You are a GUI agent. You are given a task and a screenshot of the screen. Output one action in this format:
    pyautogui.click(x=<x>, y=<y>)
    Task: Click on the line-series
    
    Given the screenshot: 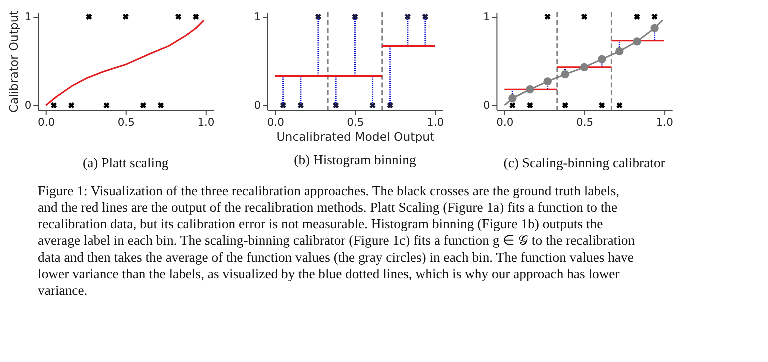 What is the action you would take?
    pyautogui.click(x=125, y=63)
    